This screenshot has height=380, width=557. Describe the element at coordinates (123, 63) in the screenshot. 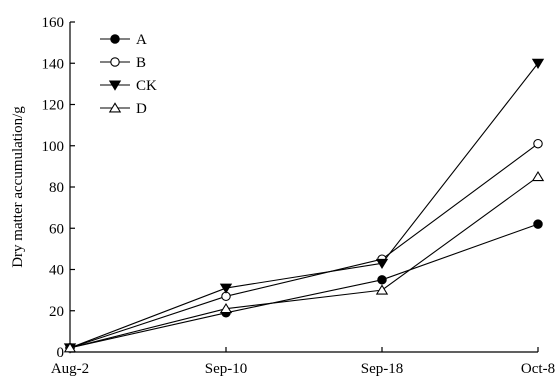

I see `legend-item-b: B` at that location.